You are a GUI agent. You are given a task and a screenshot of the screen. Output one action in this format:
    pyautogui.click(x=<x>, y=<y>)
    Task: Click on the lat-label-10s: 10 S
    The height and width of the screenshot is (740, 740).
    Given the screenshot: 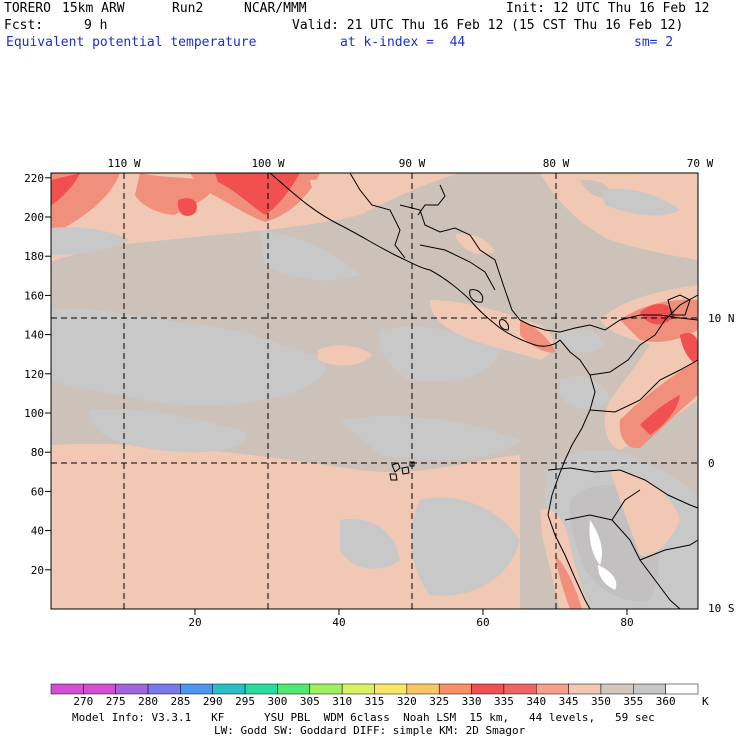 What is the action you would take?
    pyautogui.click(x=721, y=608)
    